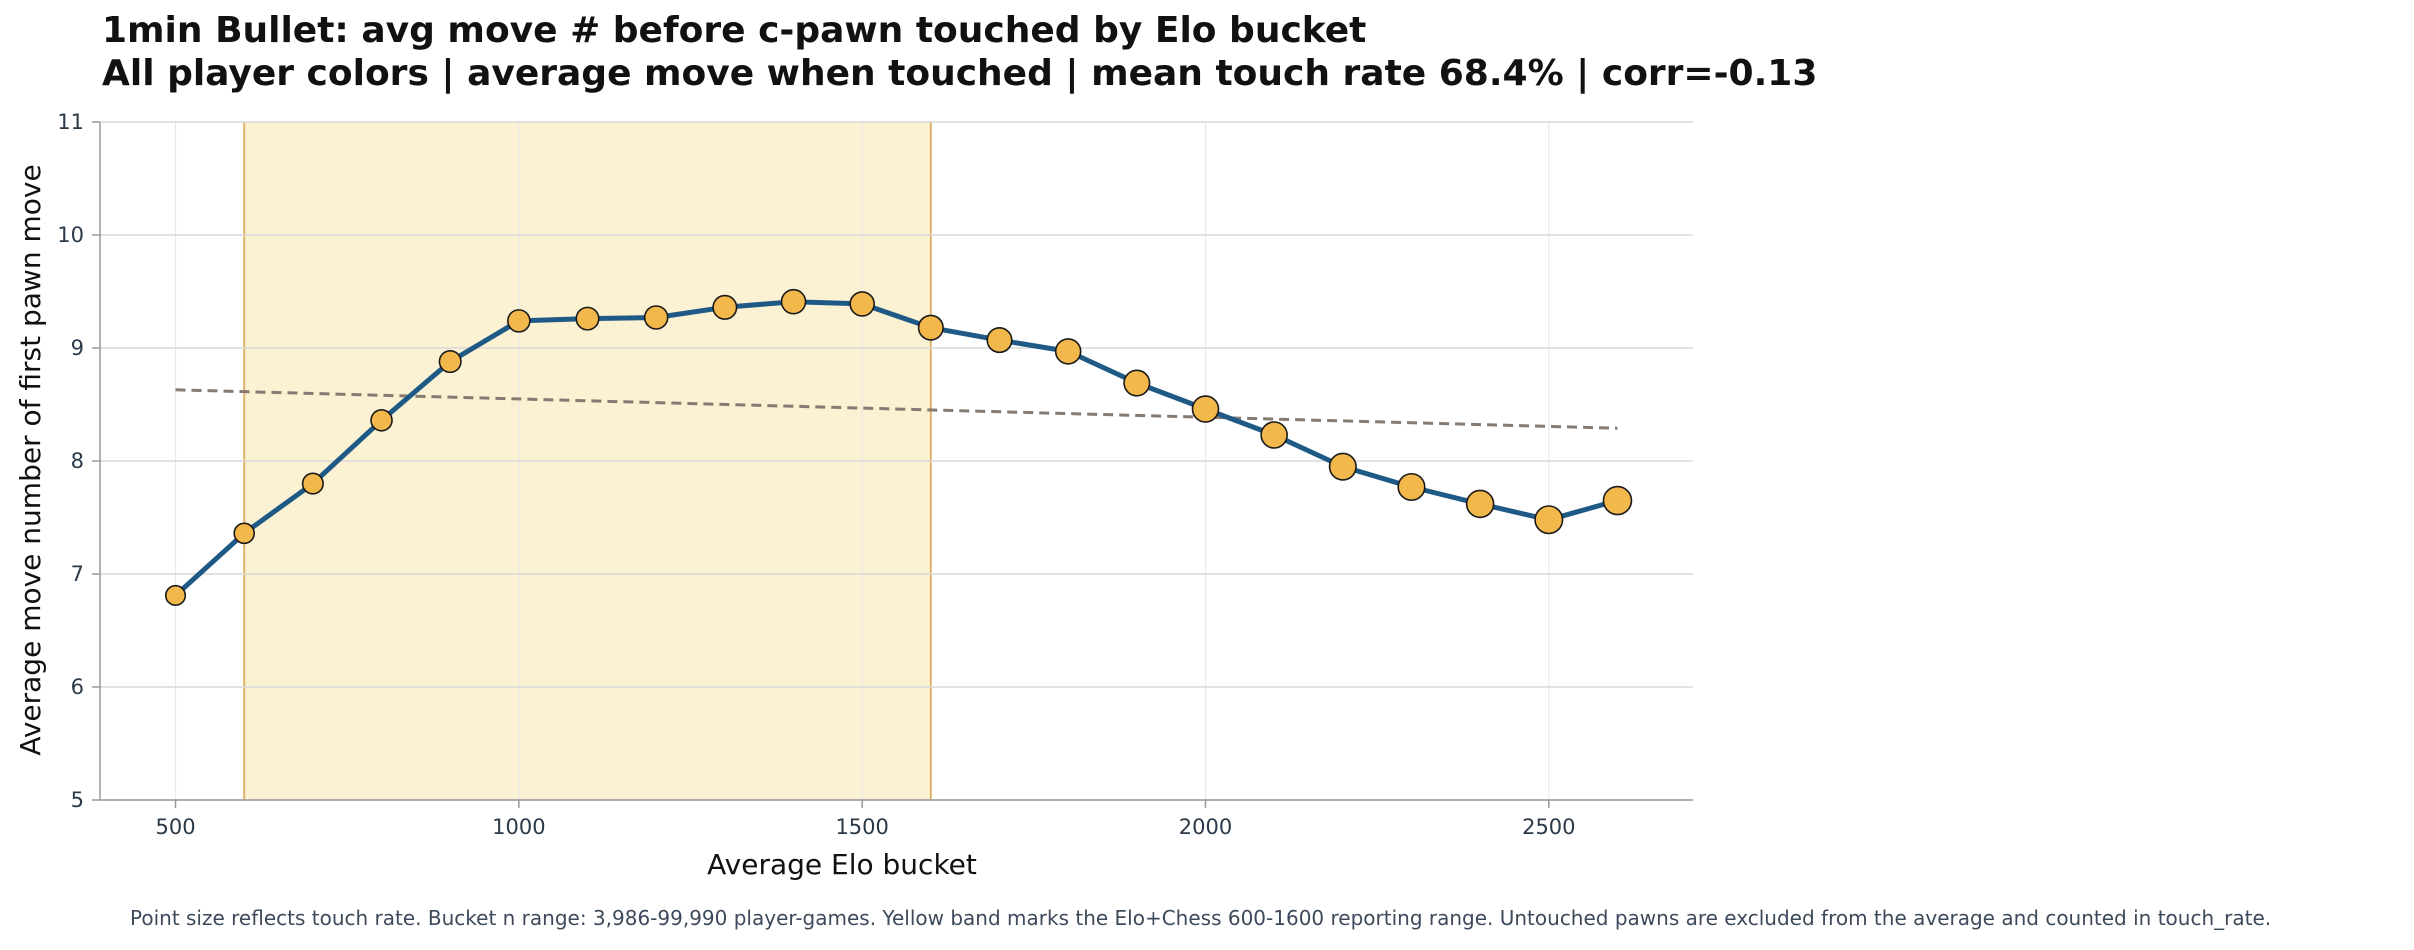 The height and width of the screenshot is (950, 2414). I want to click on y-tick-label: 10, so click(70, 235).